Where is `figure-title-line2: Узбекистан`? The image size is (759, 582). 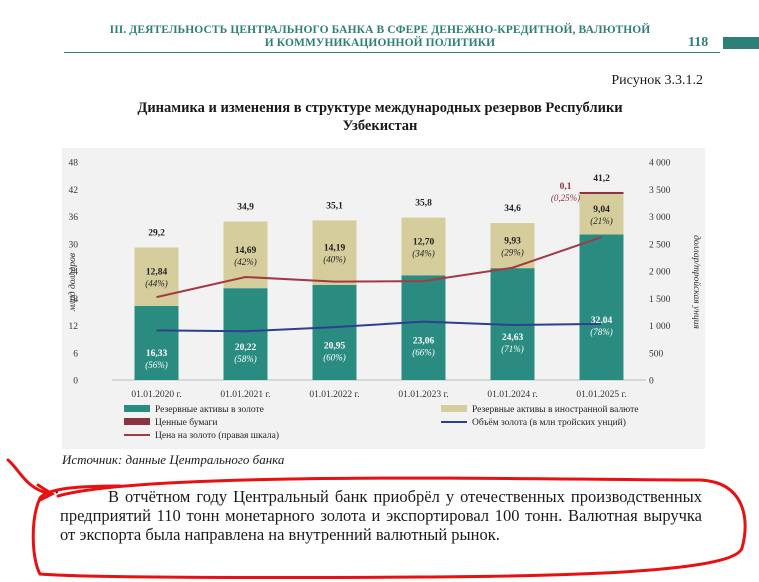 figure-title-line2: Узбекистан is located at coordinates (380, 126).